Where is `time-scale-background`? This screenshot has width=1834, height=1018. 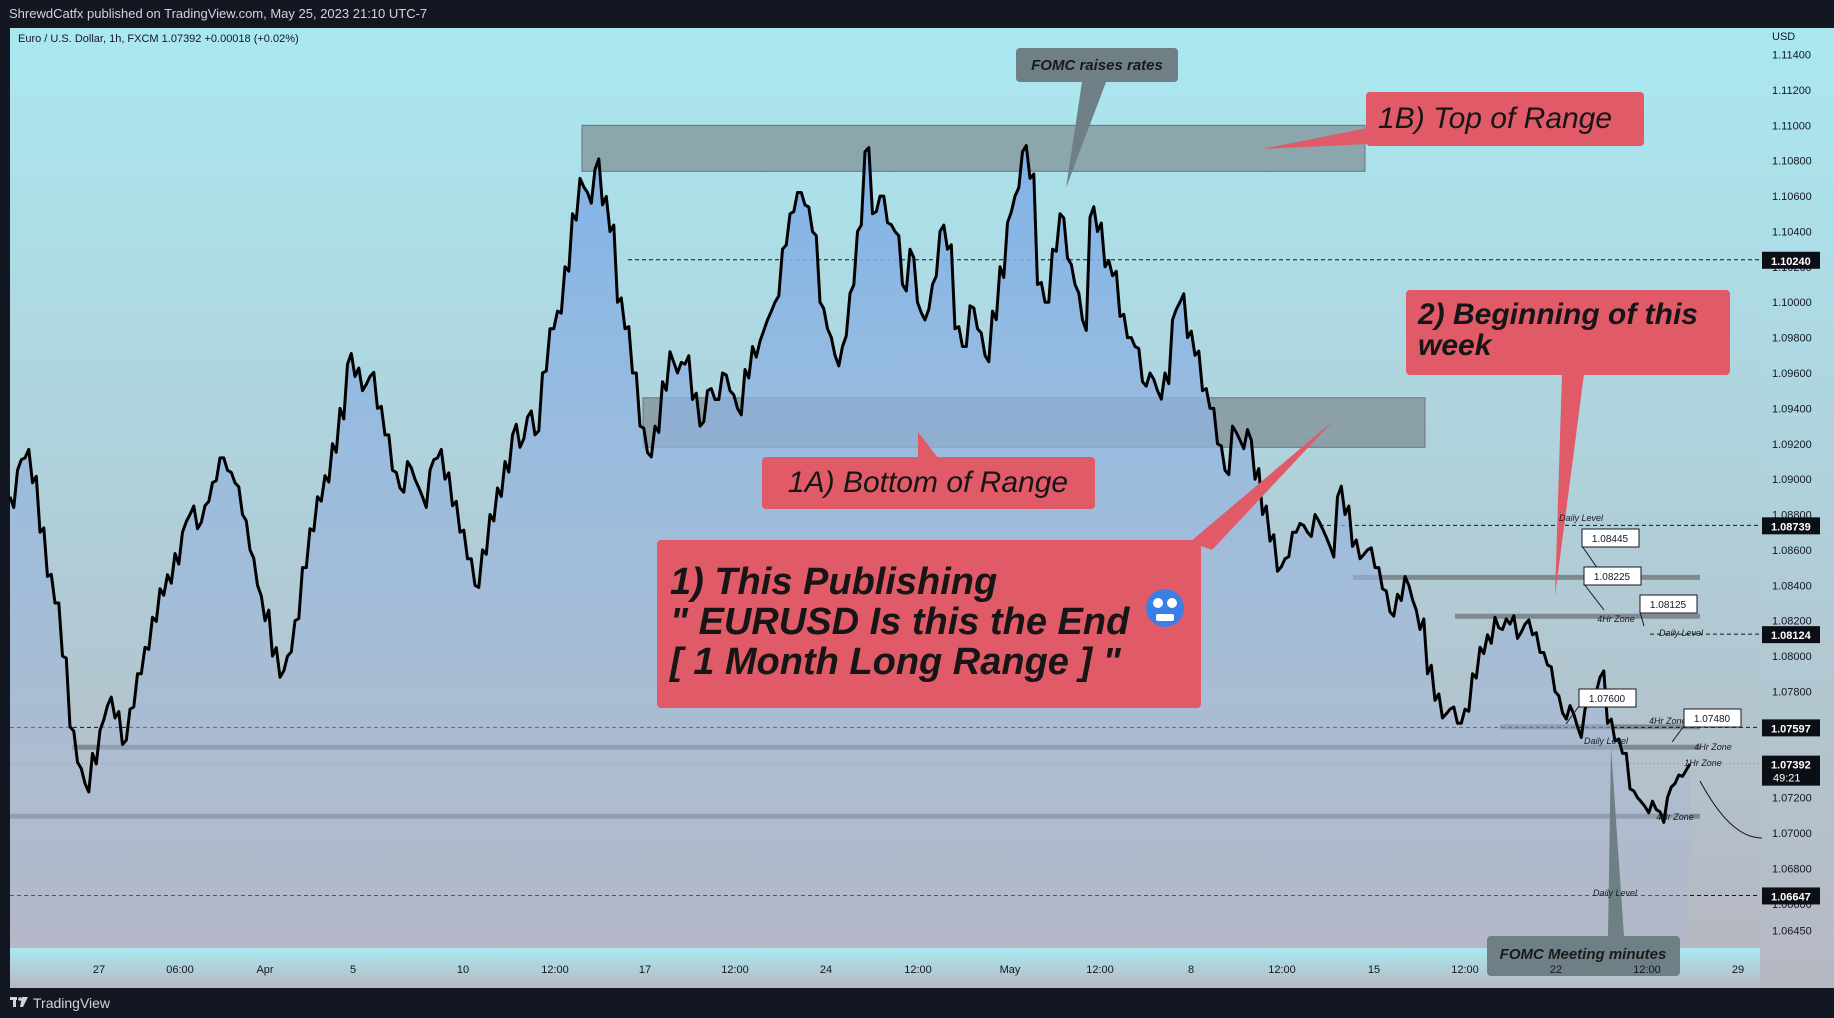 time-scale-background is located at coordinates (885, 968).